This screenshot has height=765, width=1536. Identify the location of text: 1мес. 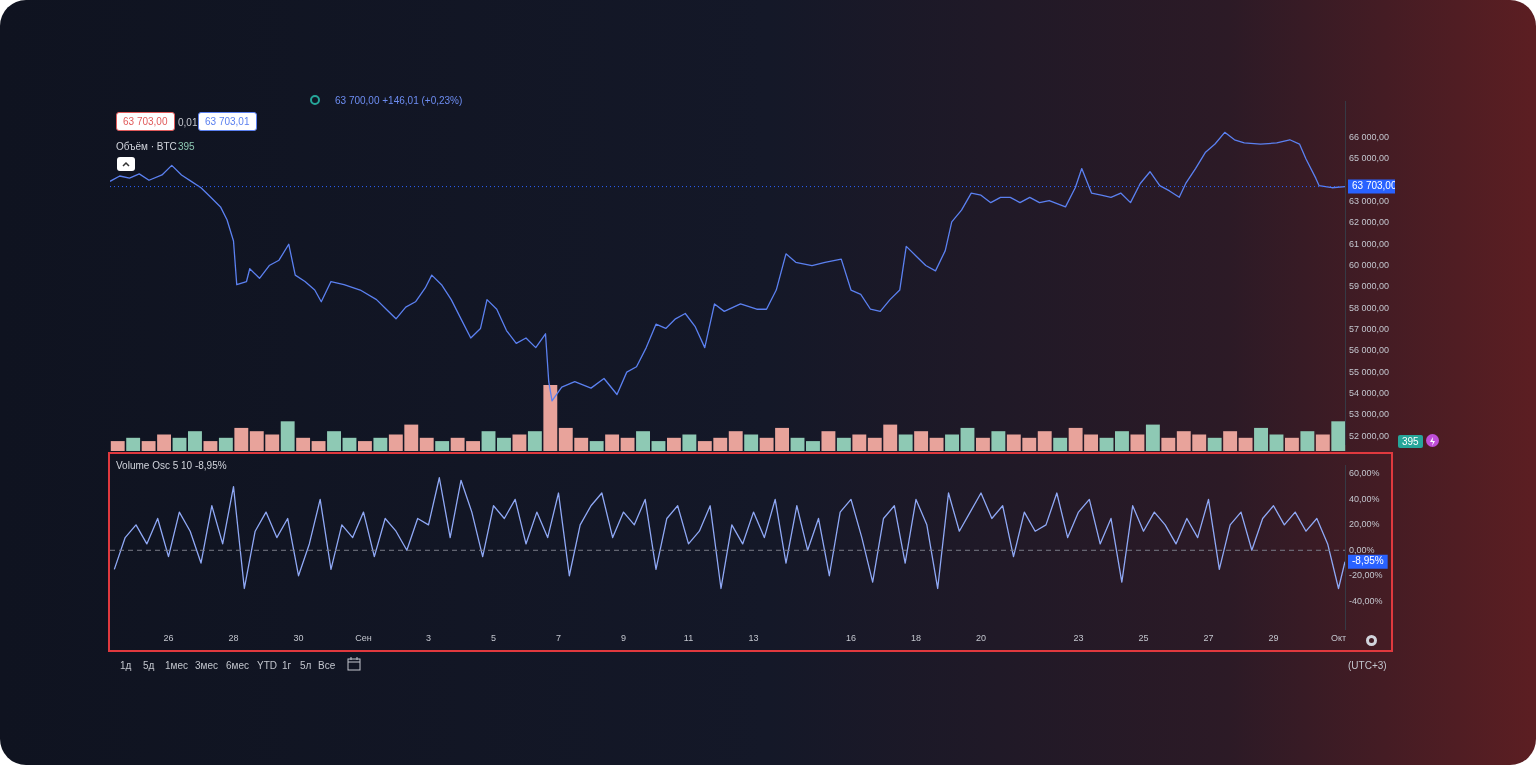
(176, 665).